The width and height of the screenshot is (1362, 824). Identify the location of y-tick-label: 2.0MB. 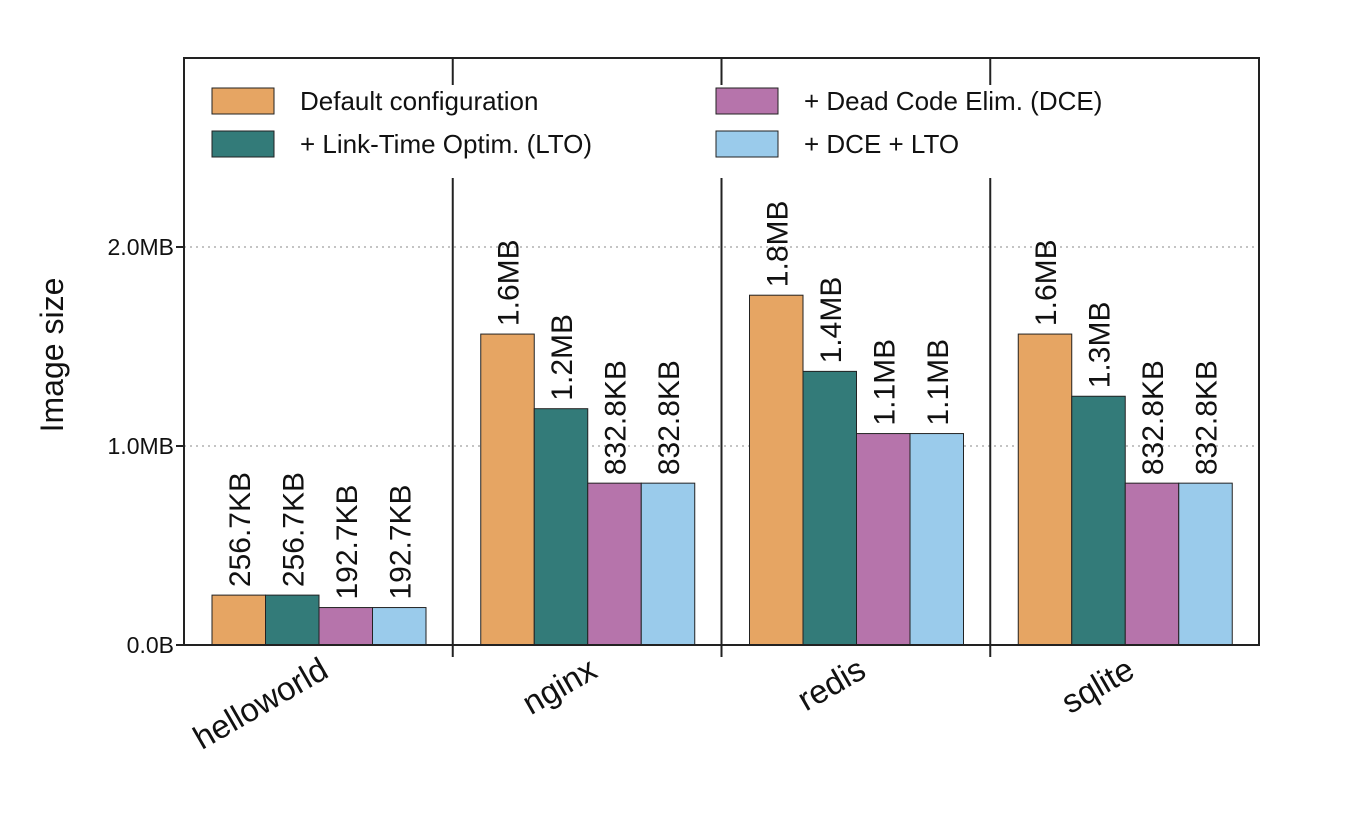
(141, 247).